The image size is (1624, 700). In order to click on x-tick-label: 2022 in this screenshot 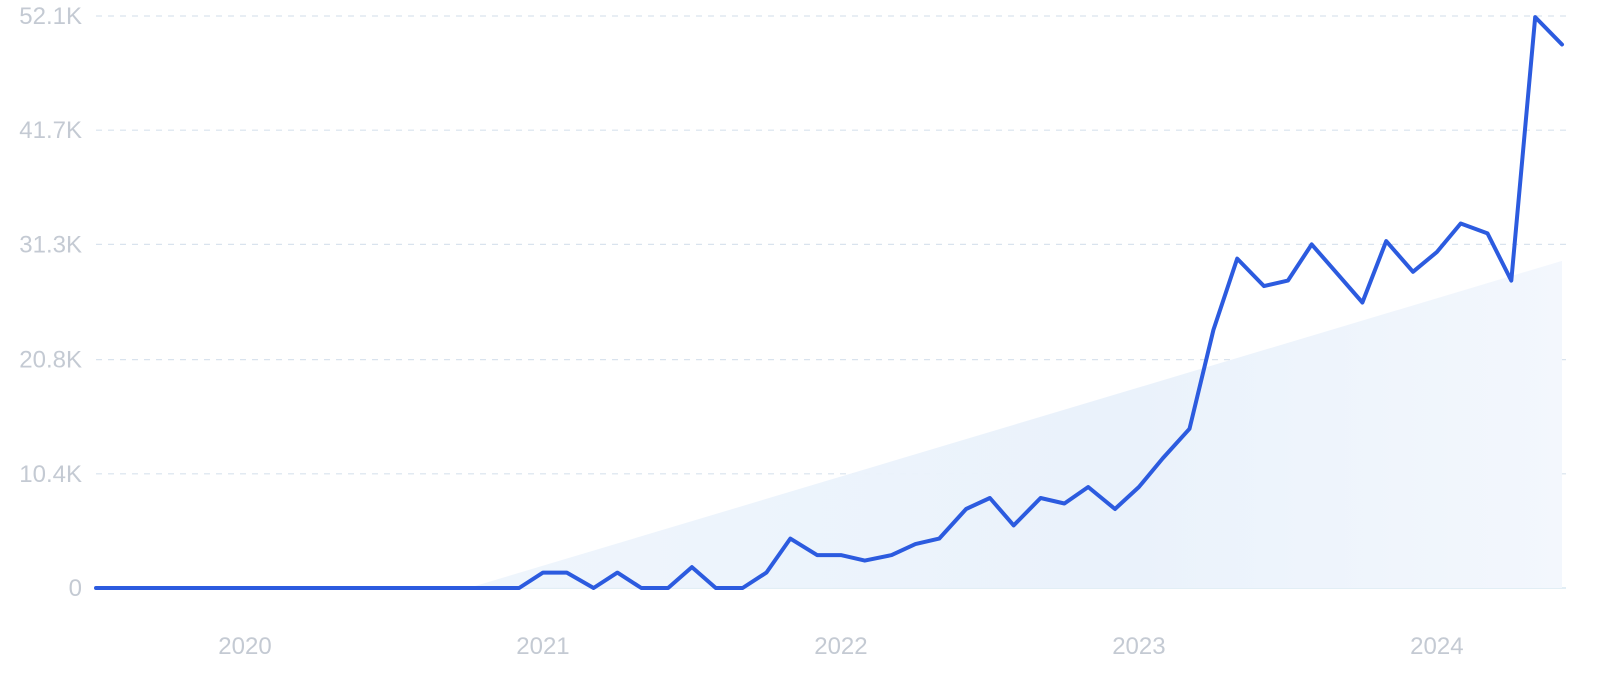, I will do `click(840, 646)`.